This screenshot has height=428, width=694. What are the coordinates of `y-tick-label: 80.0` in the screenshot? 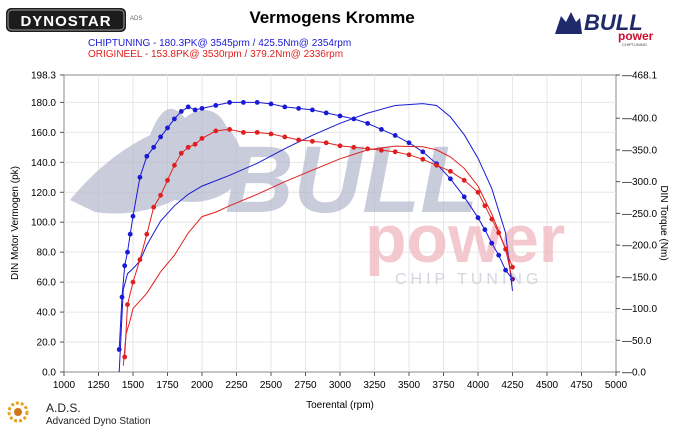 It's located at (47, 253).